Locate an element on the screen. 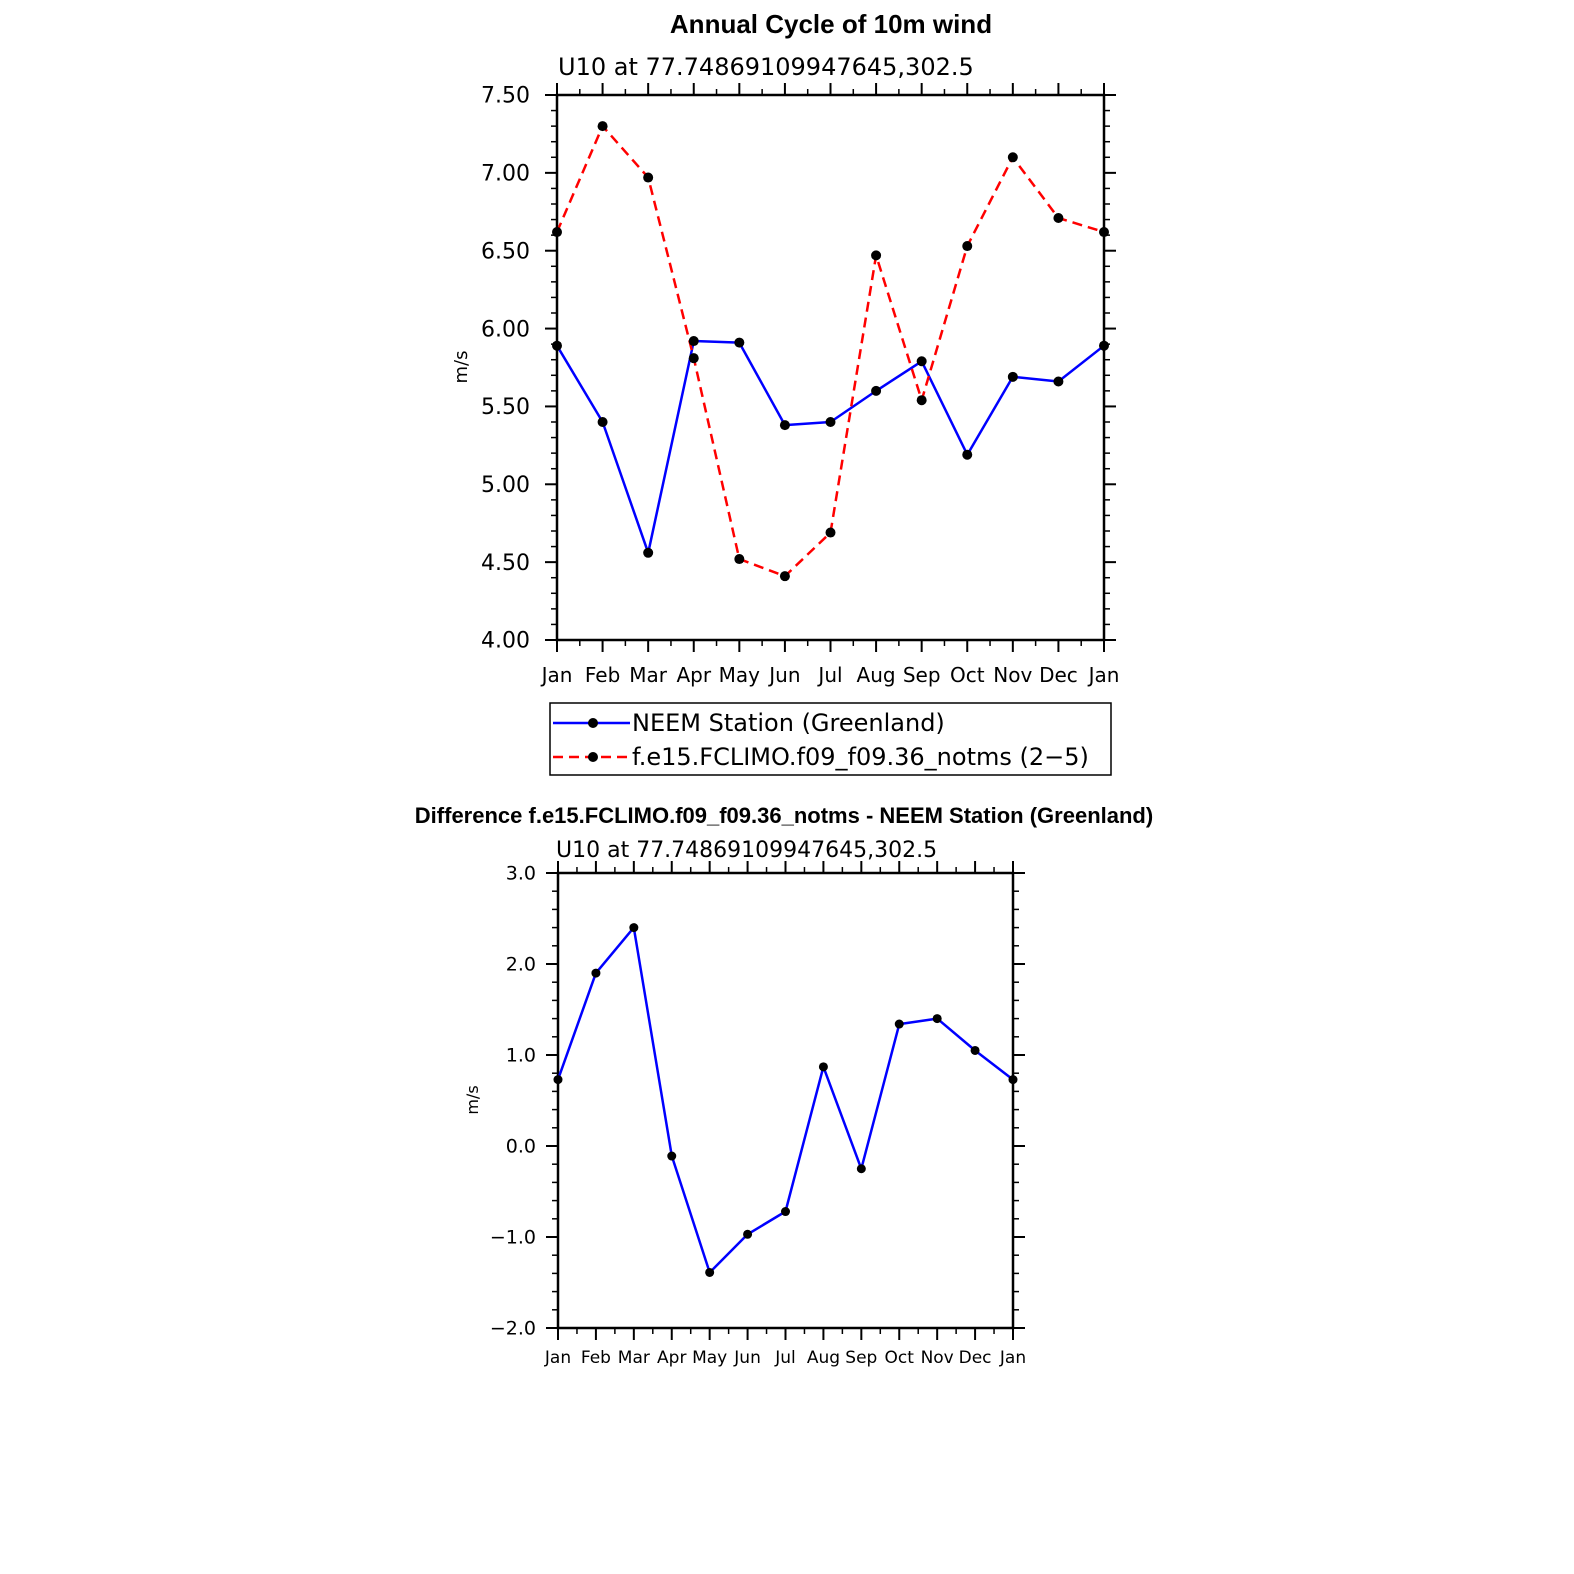 The image size is (1574, 1574). y-tick-label: 4.50 is located at coordinates (505, 563).